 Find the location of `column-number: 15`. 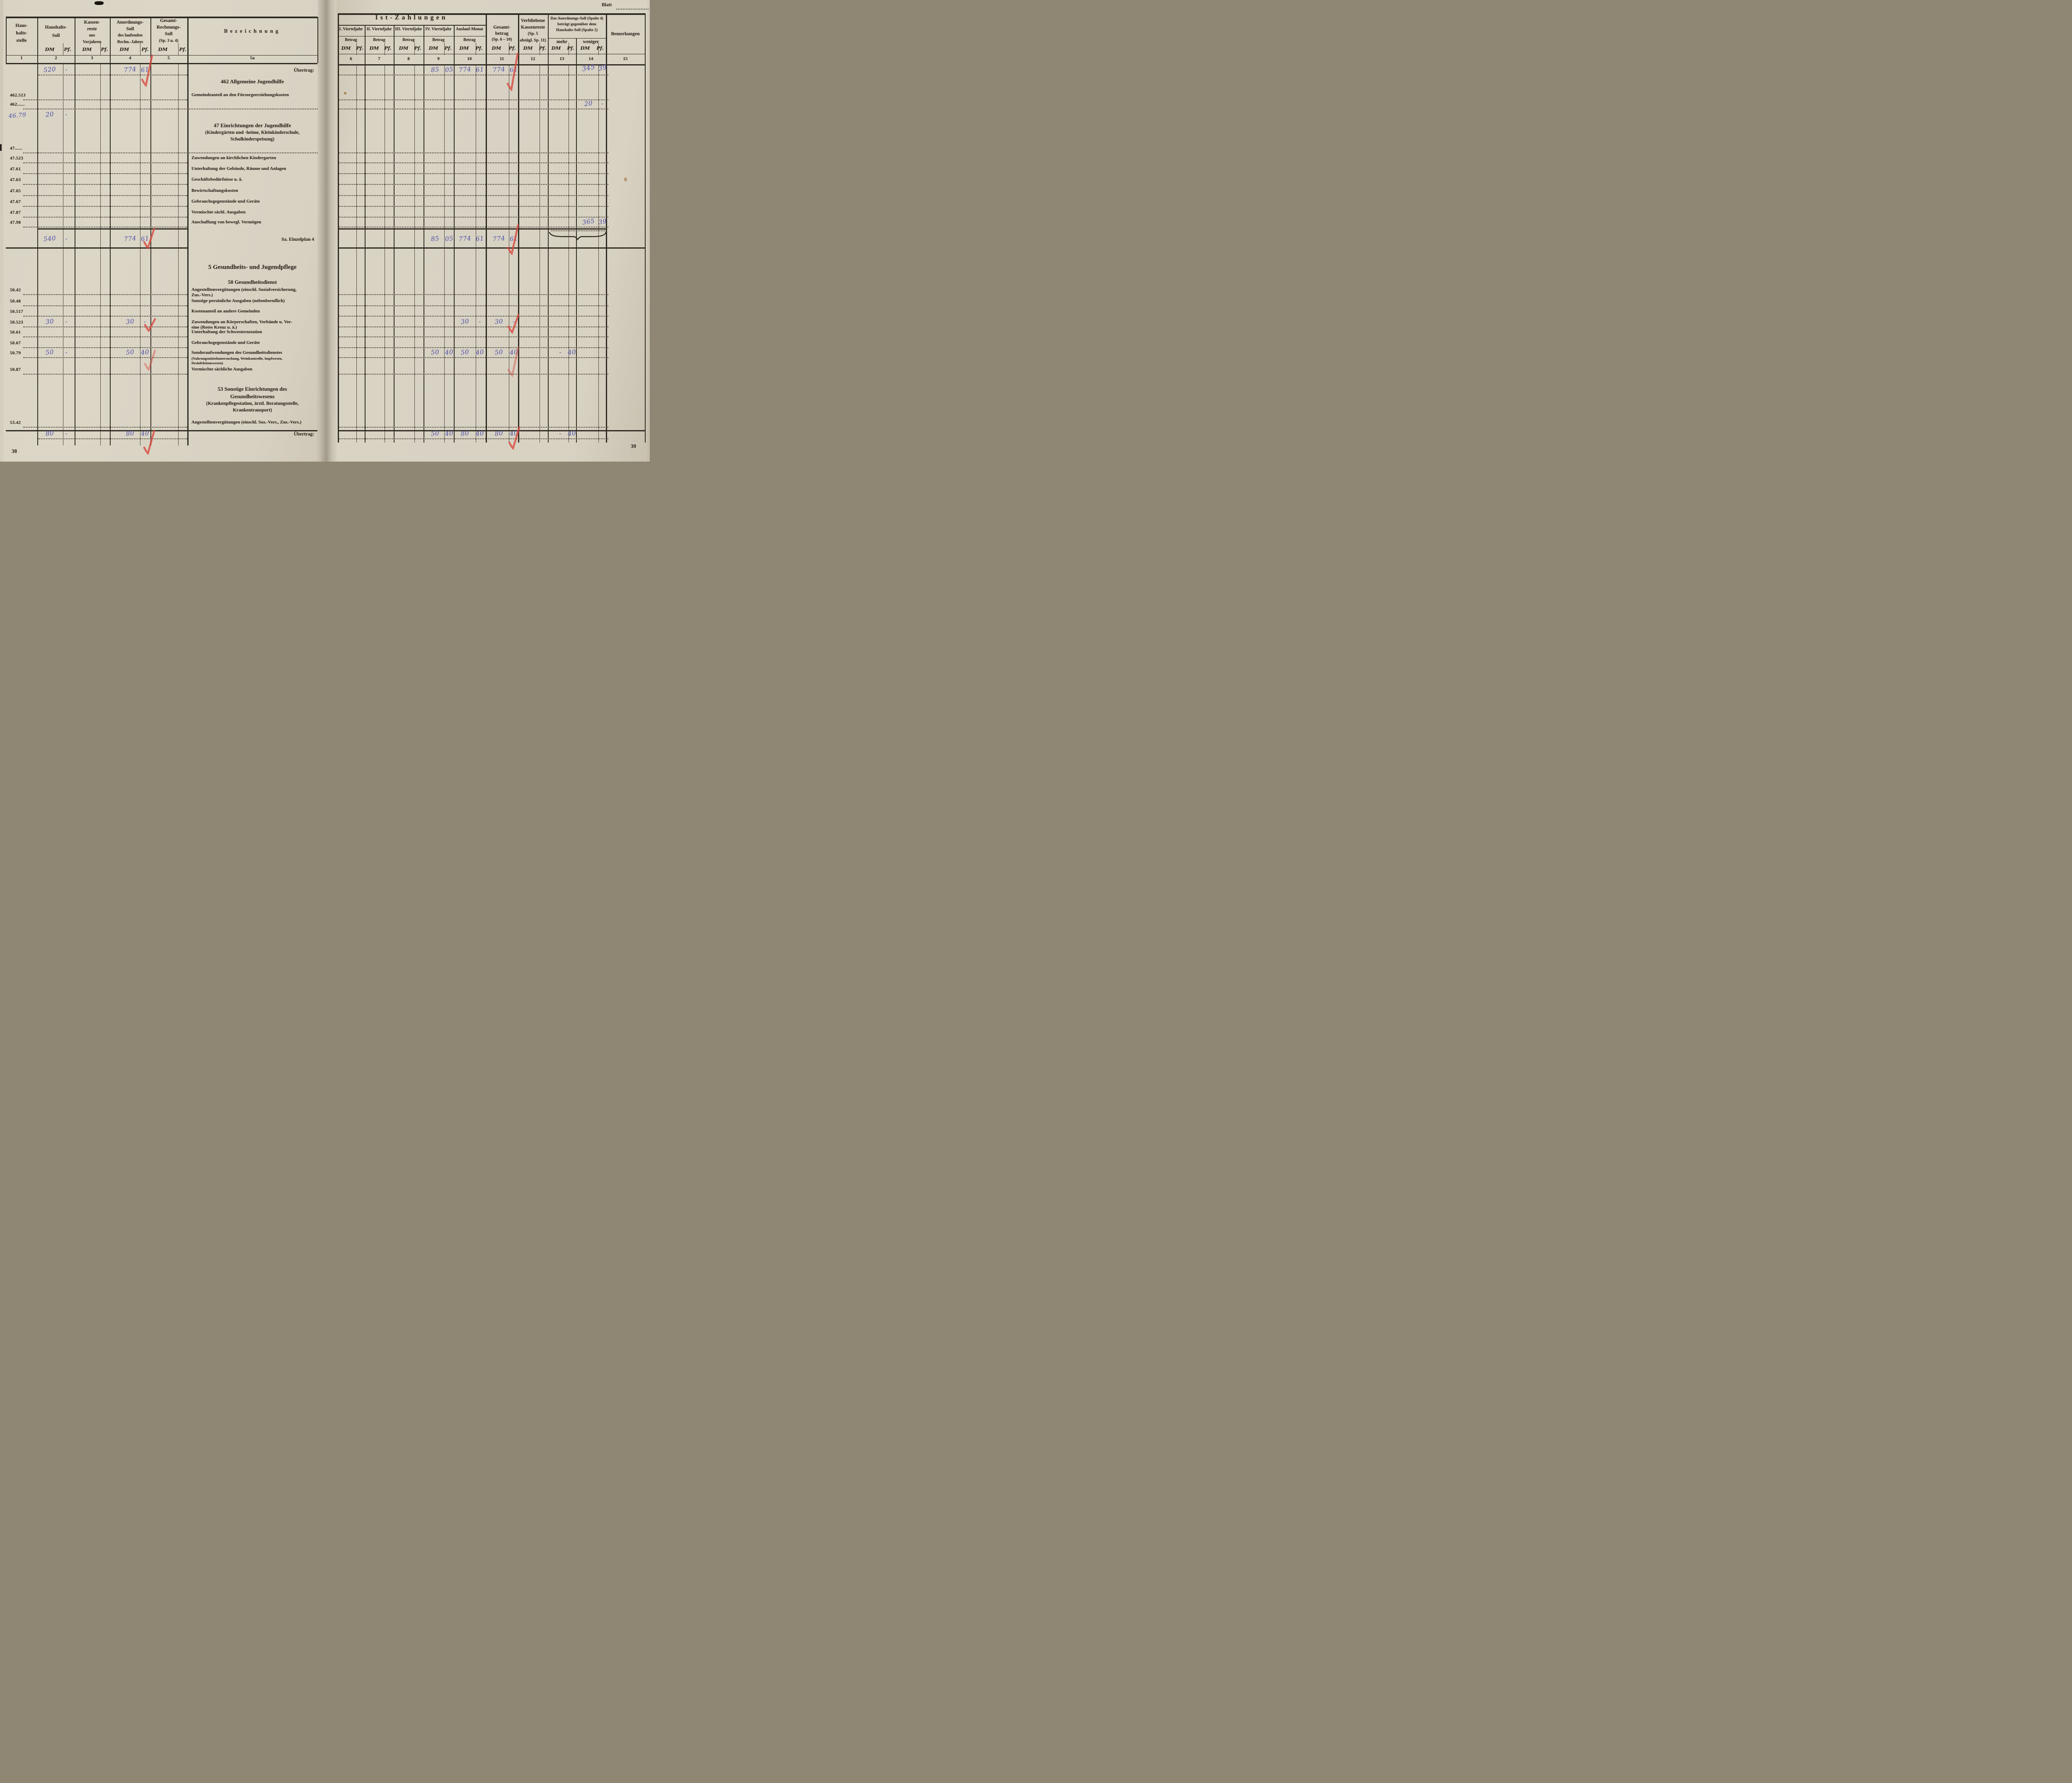

column-number: 15 is located at coordinates (625, 58).